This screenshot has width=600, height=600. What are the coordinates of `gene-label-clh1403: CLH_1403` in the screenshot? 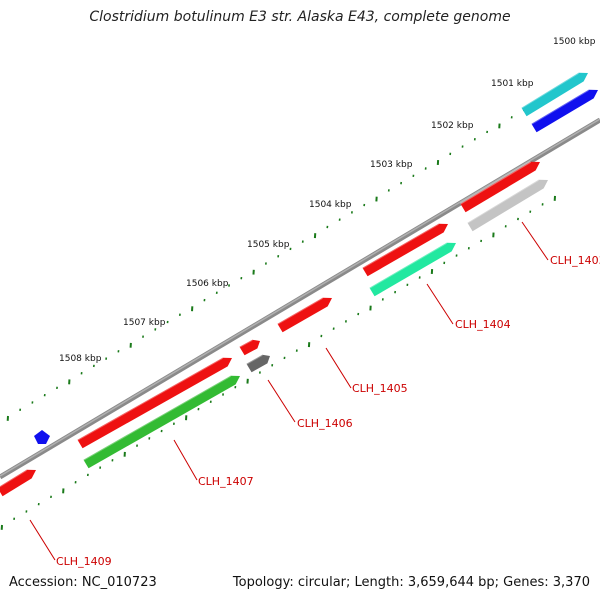 It's located at (575, 260).